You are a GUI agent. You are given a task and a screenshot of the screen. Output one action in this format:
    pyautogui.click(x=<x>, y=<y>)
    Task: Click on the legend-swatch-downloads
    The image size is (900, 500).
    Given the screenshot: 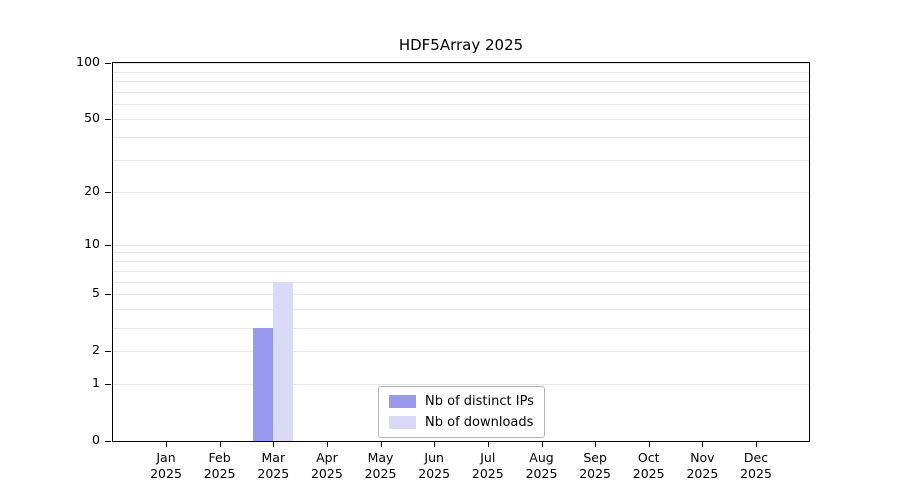 What is the action you would take?
    pyautogui.click(x=402, y=422)
    